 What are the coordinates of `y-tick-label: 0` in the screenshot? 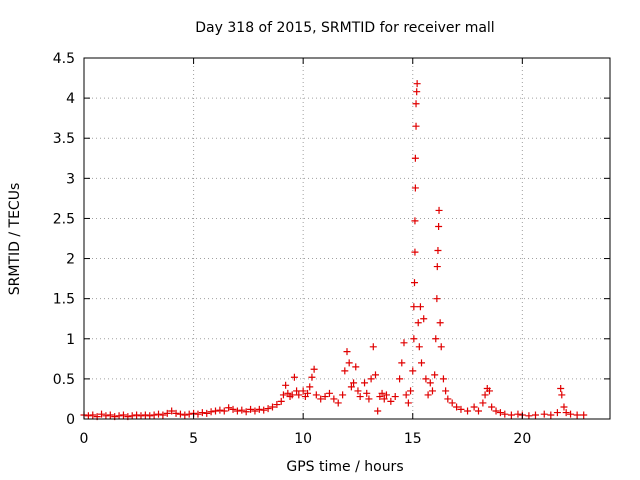 It's located at (70, 420).